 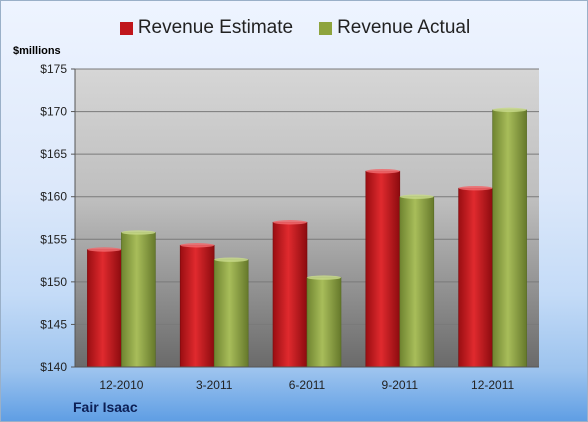 What do you see at coordinates (53, 112) in the screenshot?
I see `y-tick-label: $170` at bounding box center [53, 112].